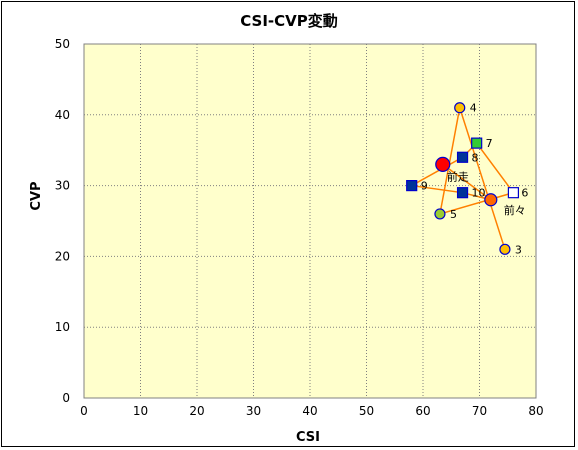 This screenshot has width=578, height=450. I want to click on y-tick-label: 0, so click(66, 398).